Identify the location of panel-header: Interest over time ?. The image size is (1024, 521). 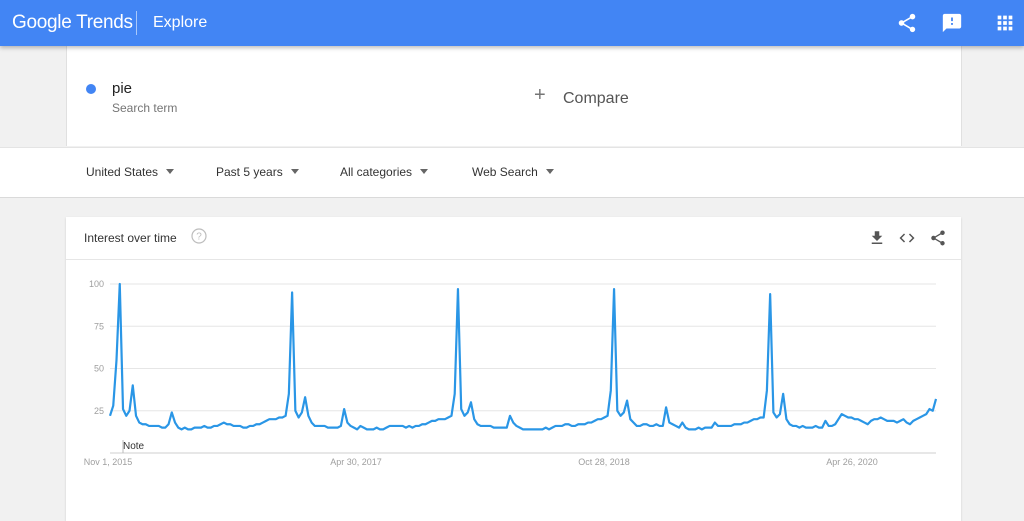
(513, 238).